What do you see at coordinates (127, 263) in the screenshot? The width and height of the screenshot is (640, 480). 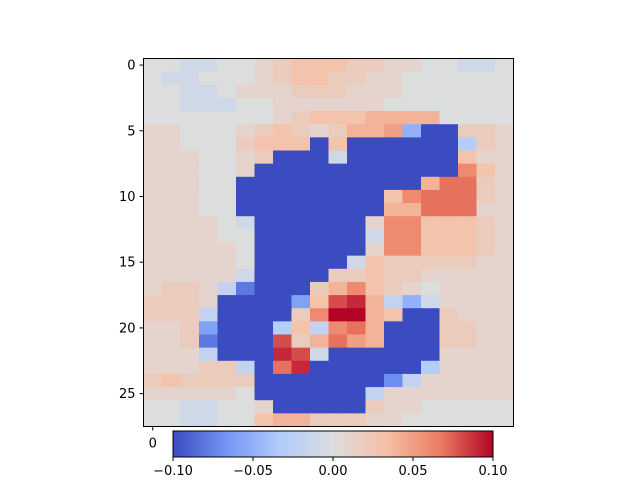 I see `y-tick-label: 15` at bounding box center [127, 263].